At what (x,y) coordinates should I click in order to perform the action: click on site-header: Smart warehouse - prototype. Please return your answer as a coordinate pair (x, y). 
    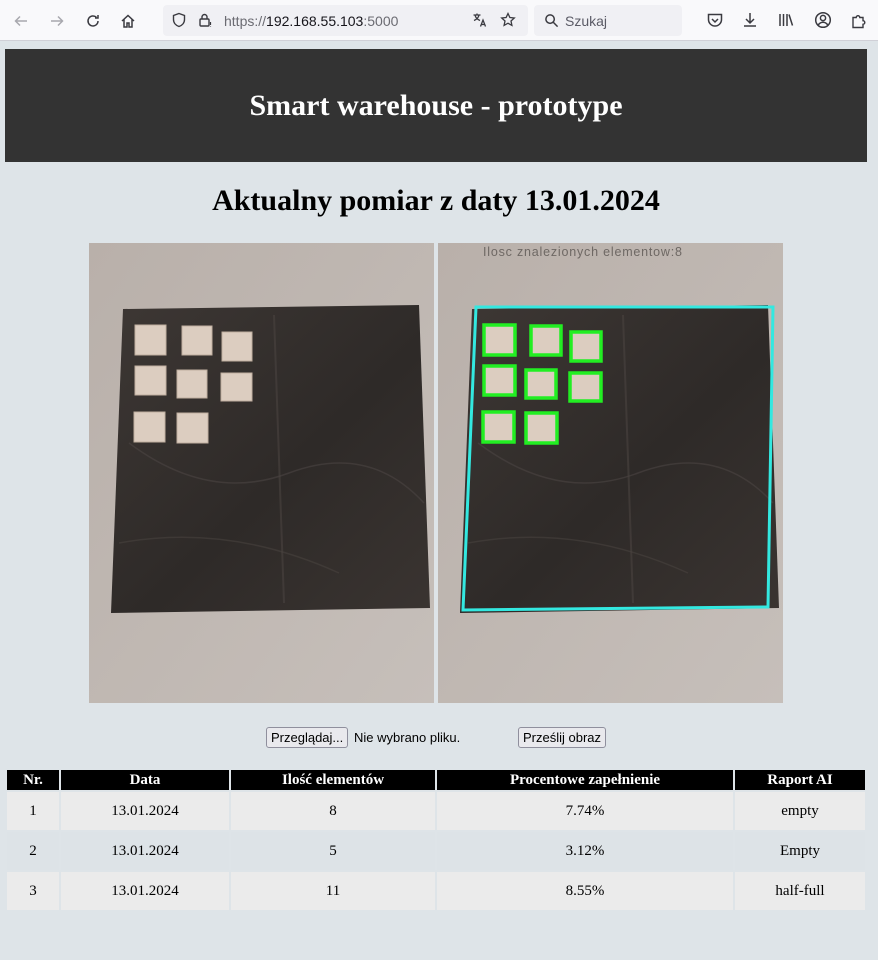
    Looking at the image, I should click on (436, 105).